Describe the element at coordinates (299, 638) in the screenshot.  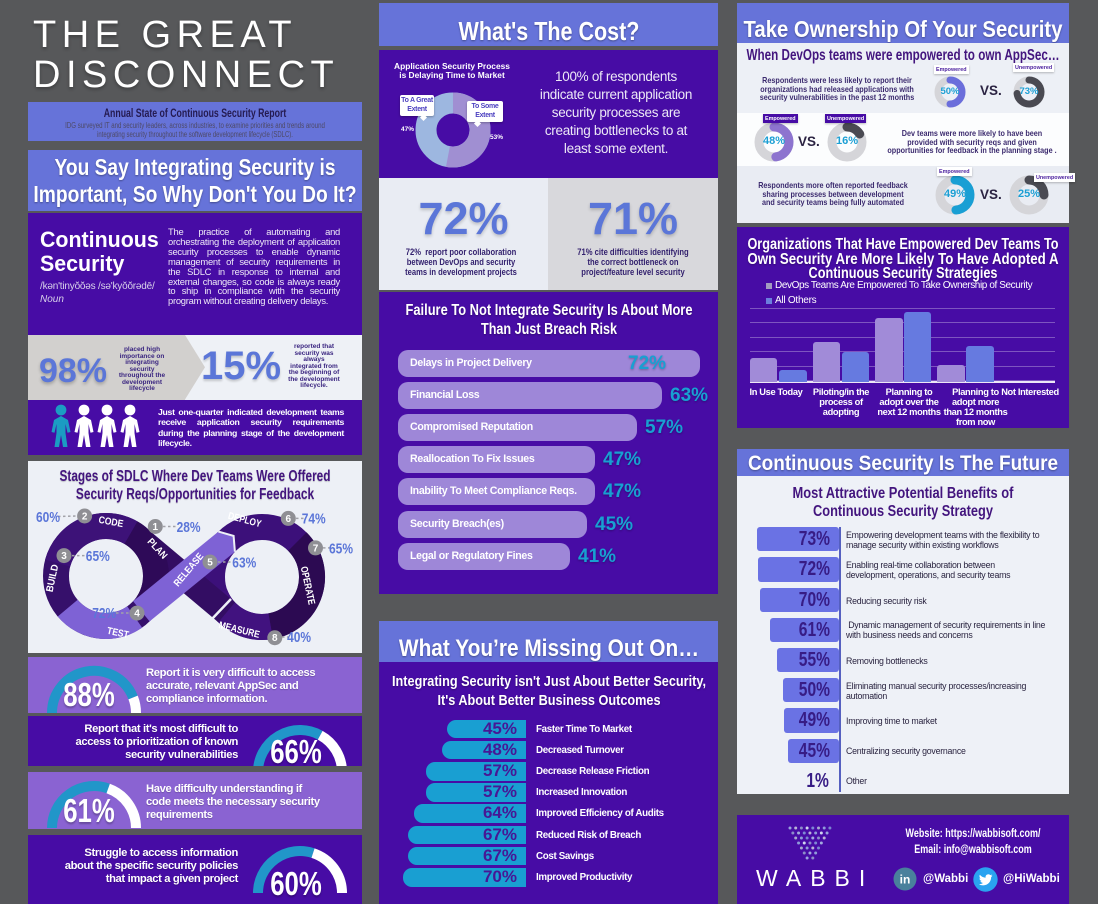
I see `svg-text: 40%` at that location.